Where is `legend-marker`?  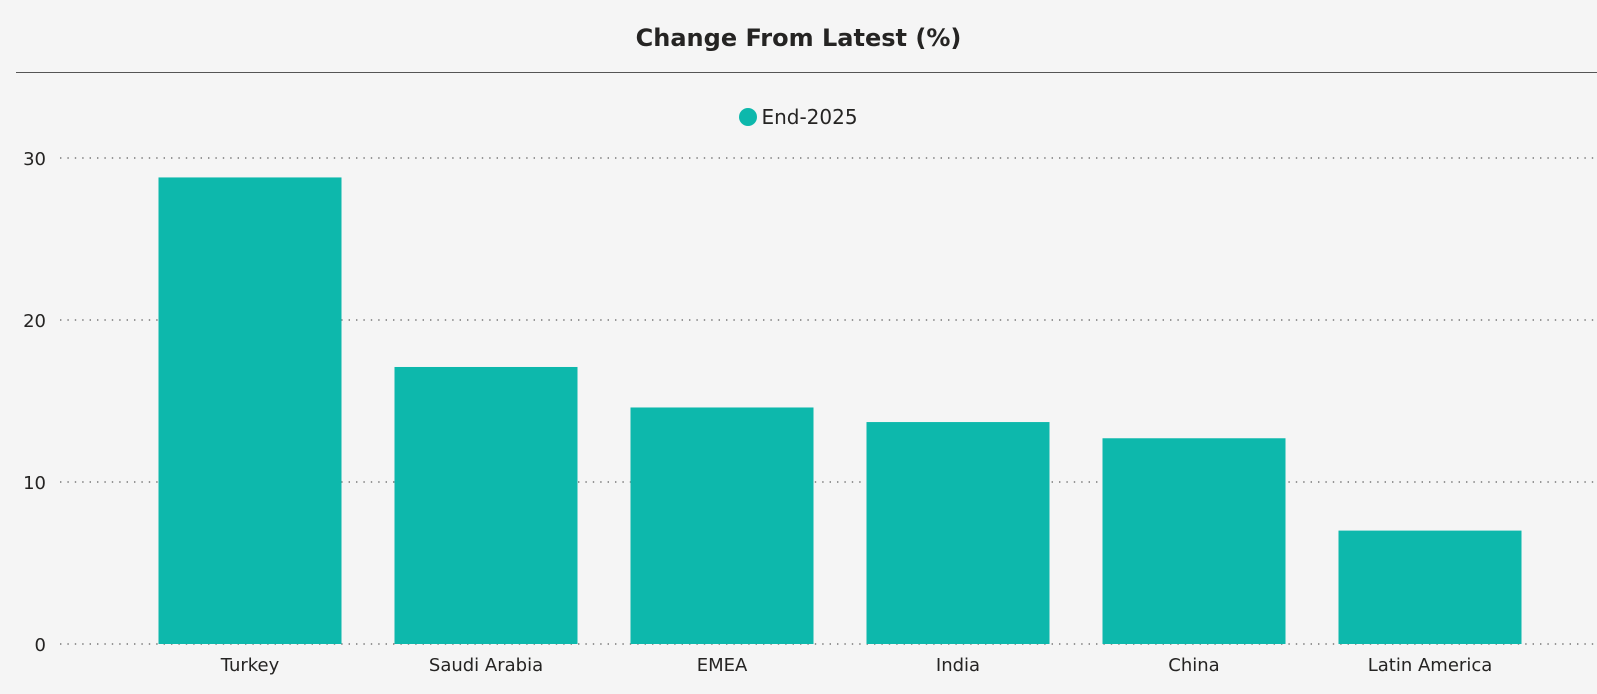
legend-marker is located at coordinates (748, 117).